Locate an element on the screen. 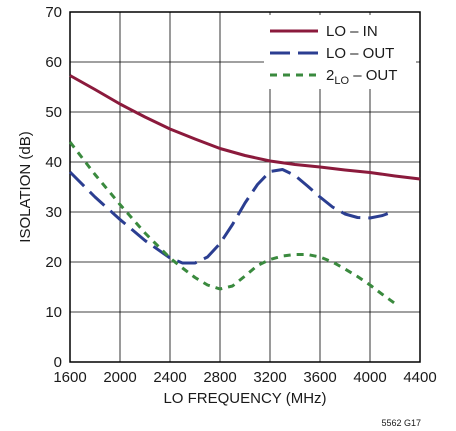 The width and height of the screenshot is (456, 431). y-tick-label: 50 is located at coordinates (53, 112).